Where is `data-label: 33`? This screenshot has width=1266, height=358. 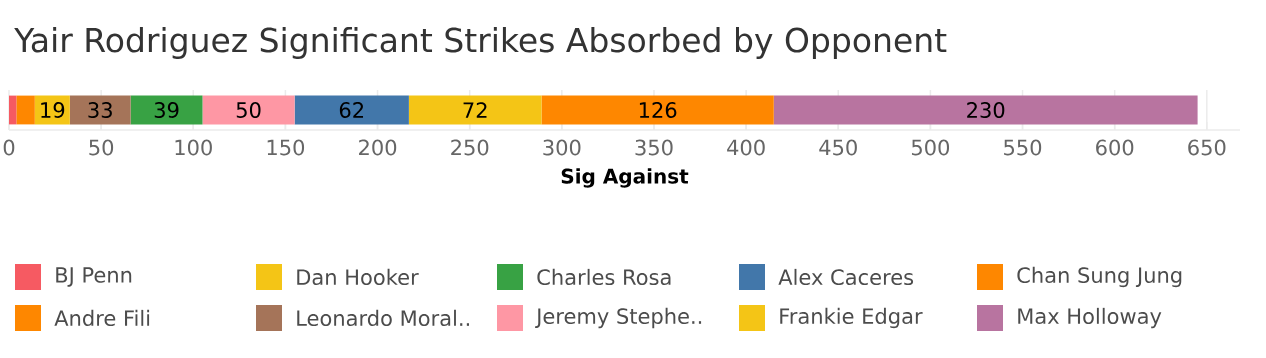
data-label: 33 is located at coordinates (100, 110).